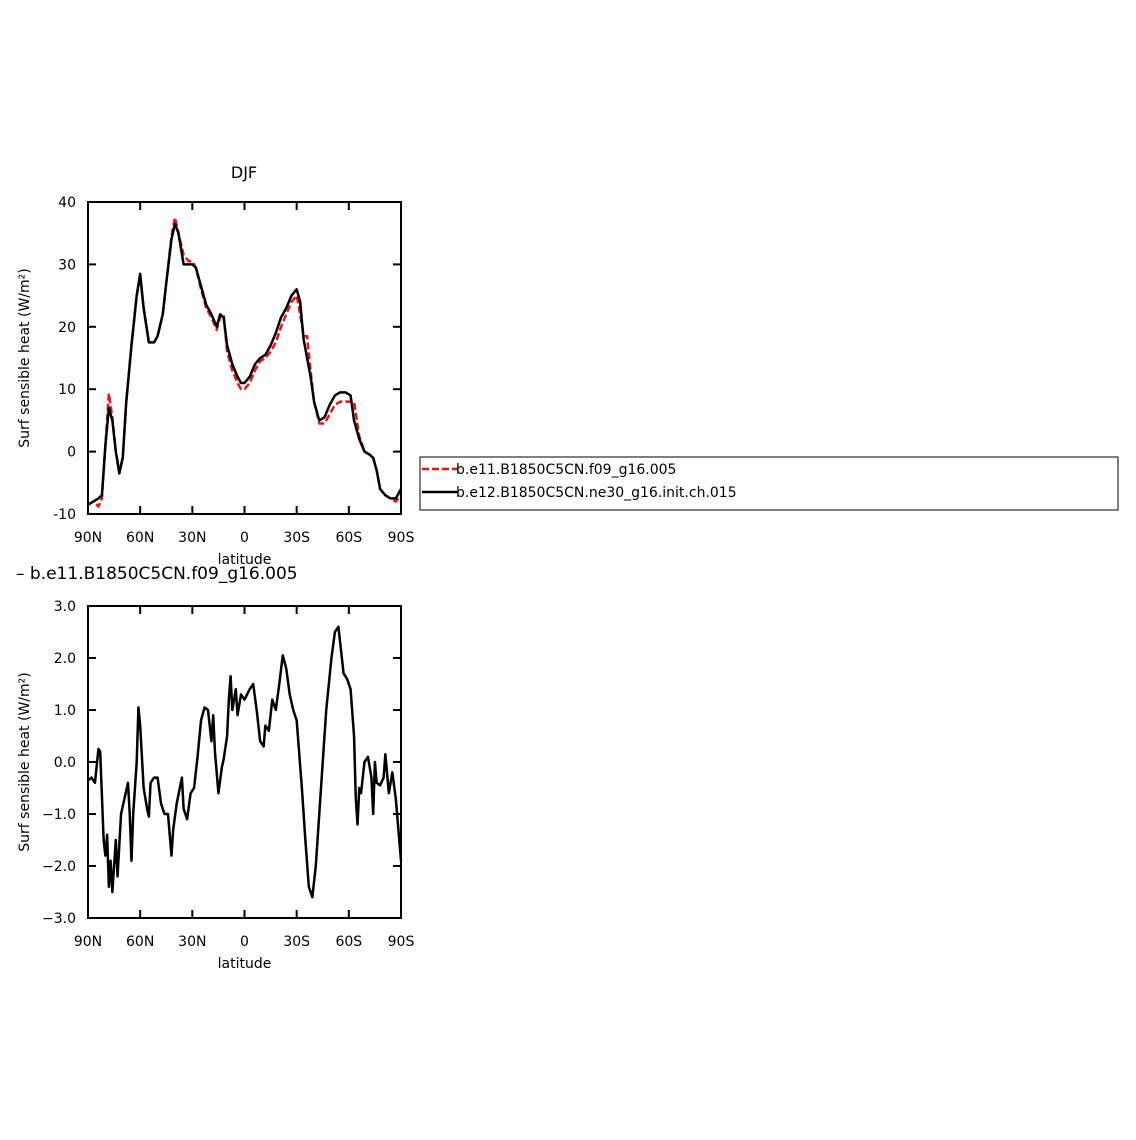  What do you see at coordinates (67, 203) in the screenshot?
I see `y-tick-label: 40` at bounding box center [67, 203].